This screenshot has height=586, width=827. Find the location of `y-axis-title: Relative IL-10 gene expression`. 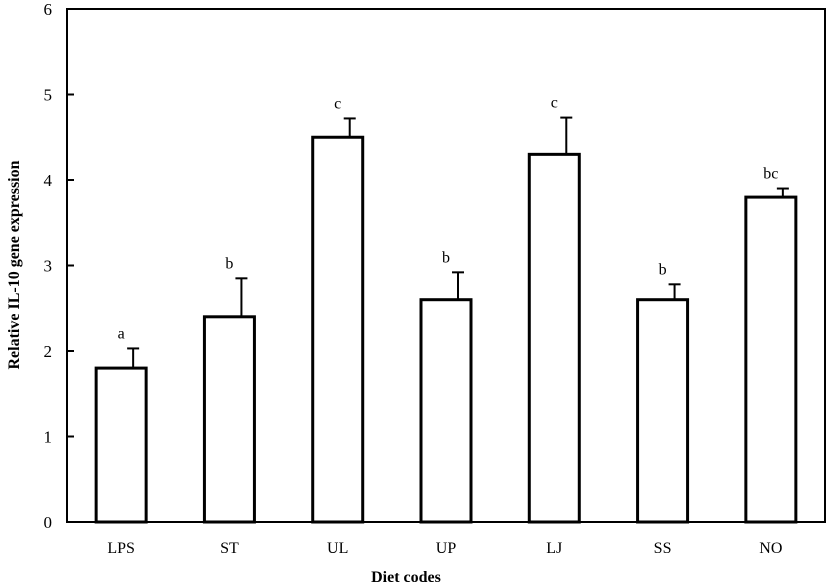

y-axis-title: Relative IL-10 gene expression is located at coordinates (14, 264).